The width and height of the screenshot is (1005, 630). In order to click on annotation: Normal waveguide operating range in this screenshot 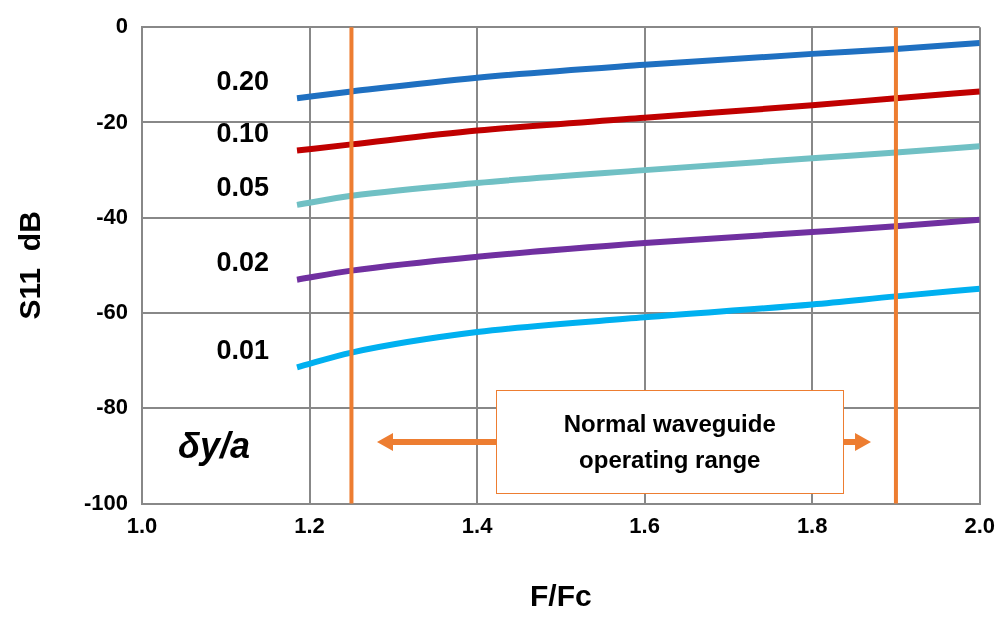, I will do `click(669, 441)`.